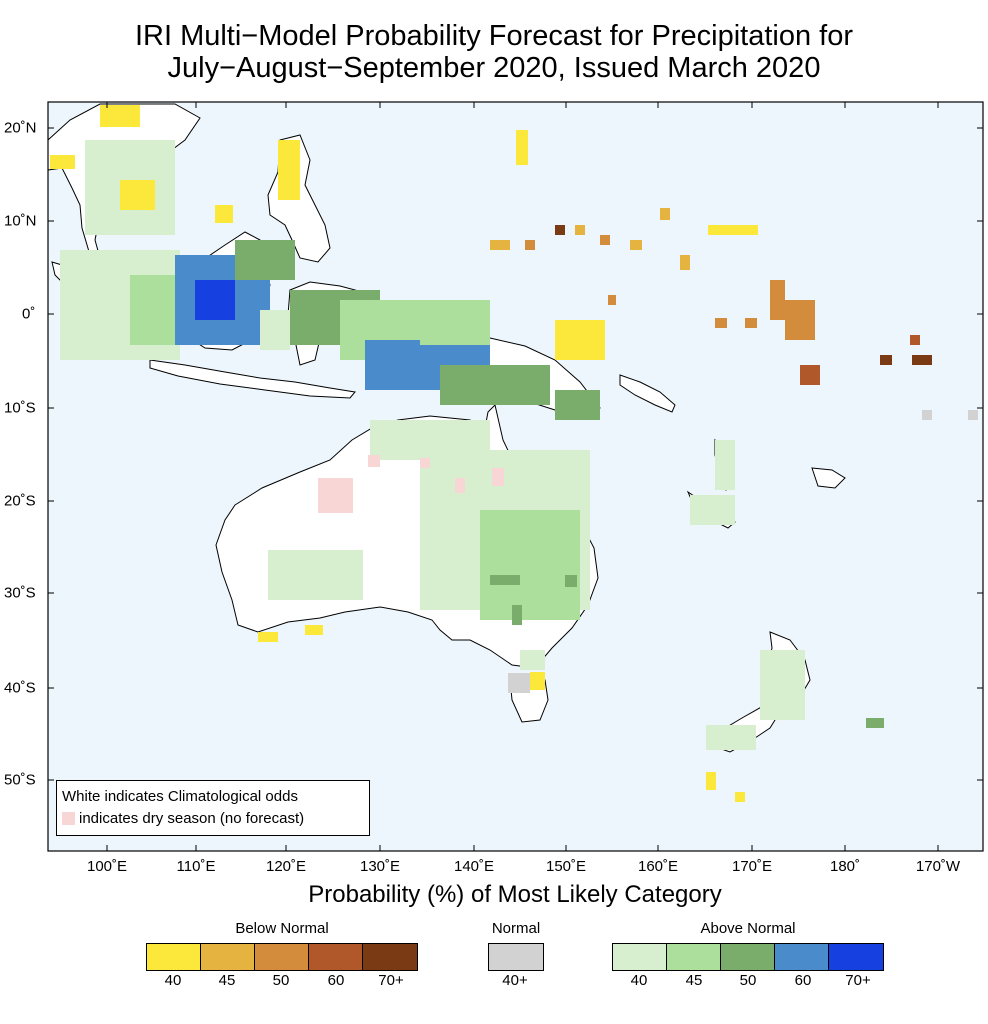 The image size is (988, 1024). What do you see at coordinates (196, 866) in the screenshot?
I see `lon-label-110e: 110˚E` at bounding box center [196, 866].